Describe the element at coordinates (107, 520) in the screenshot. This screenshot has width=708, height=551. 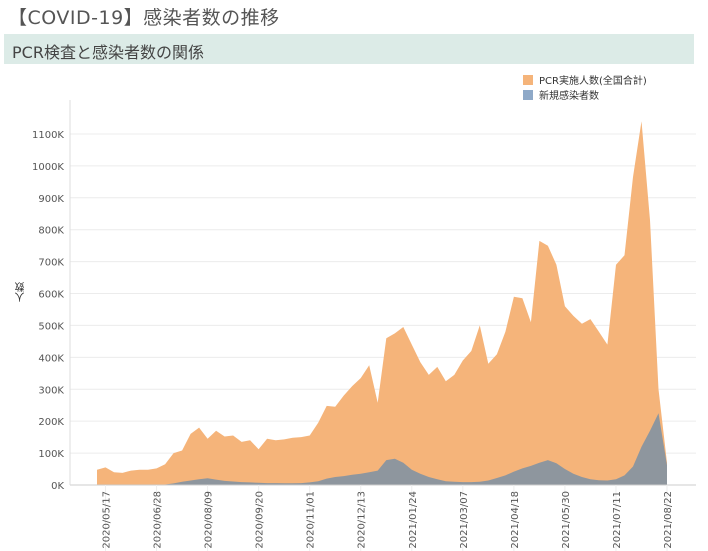
I see `x-tick-label: 2020/05/17` at that location.